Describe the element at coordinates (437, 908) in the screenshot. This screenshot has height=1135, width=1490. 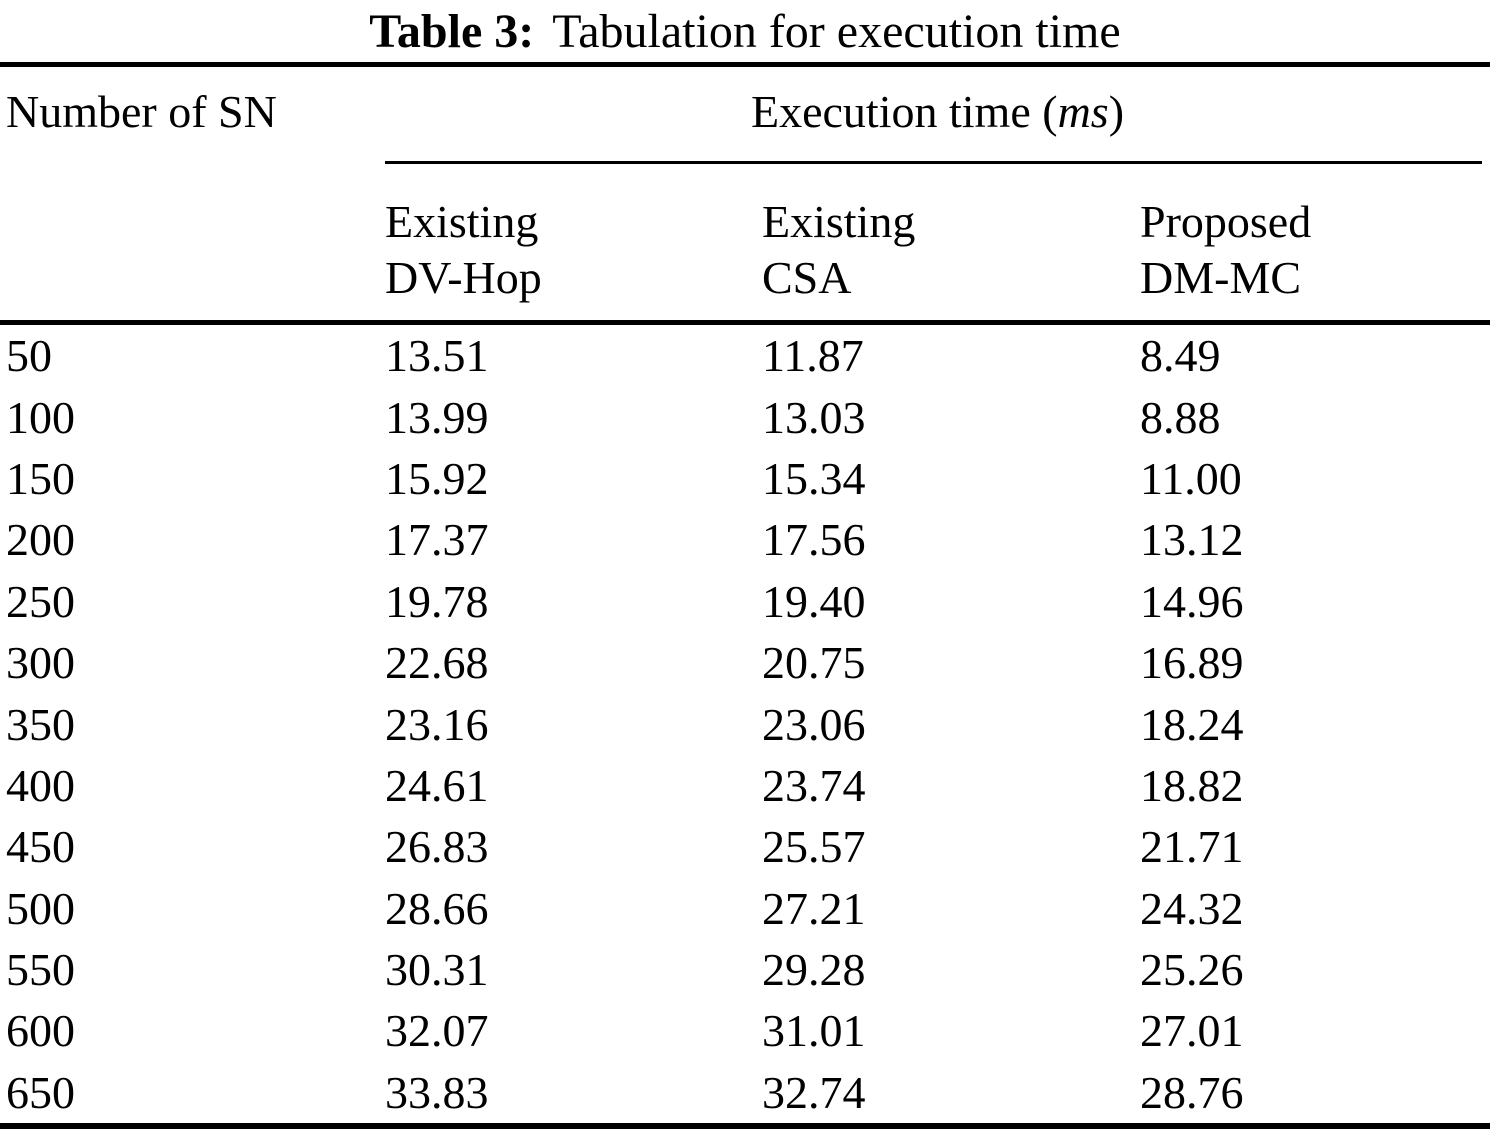
I see `cell-dv-hop: 28.66` at that location.